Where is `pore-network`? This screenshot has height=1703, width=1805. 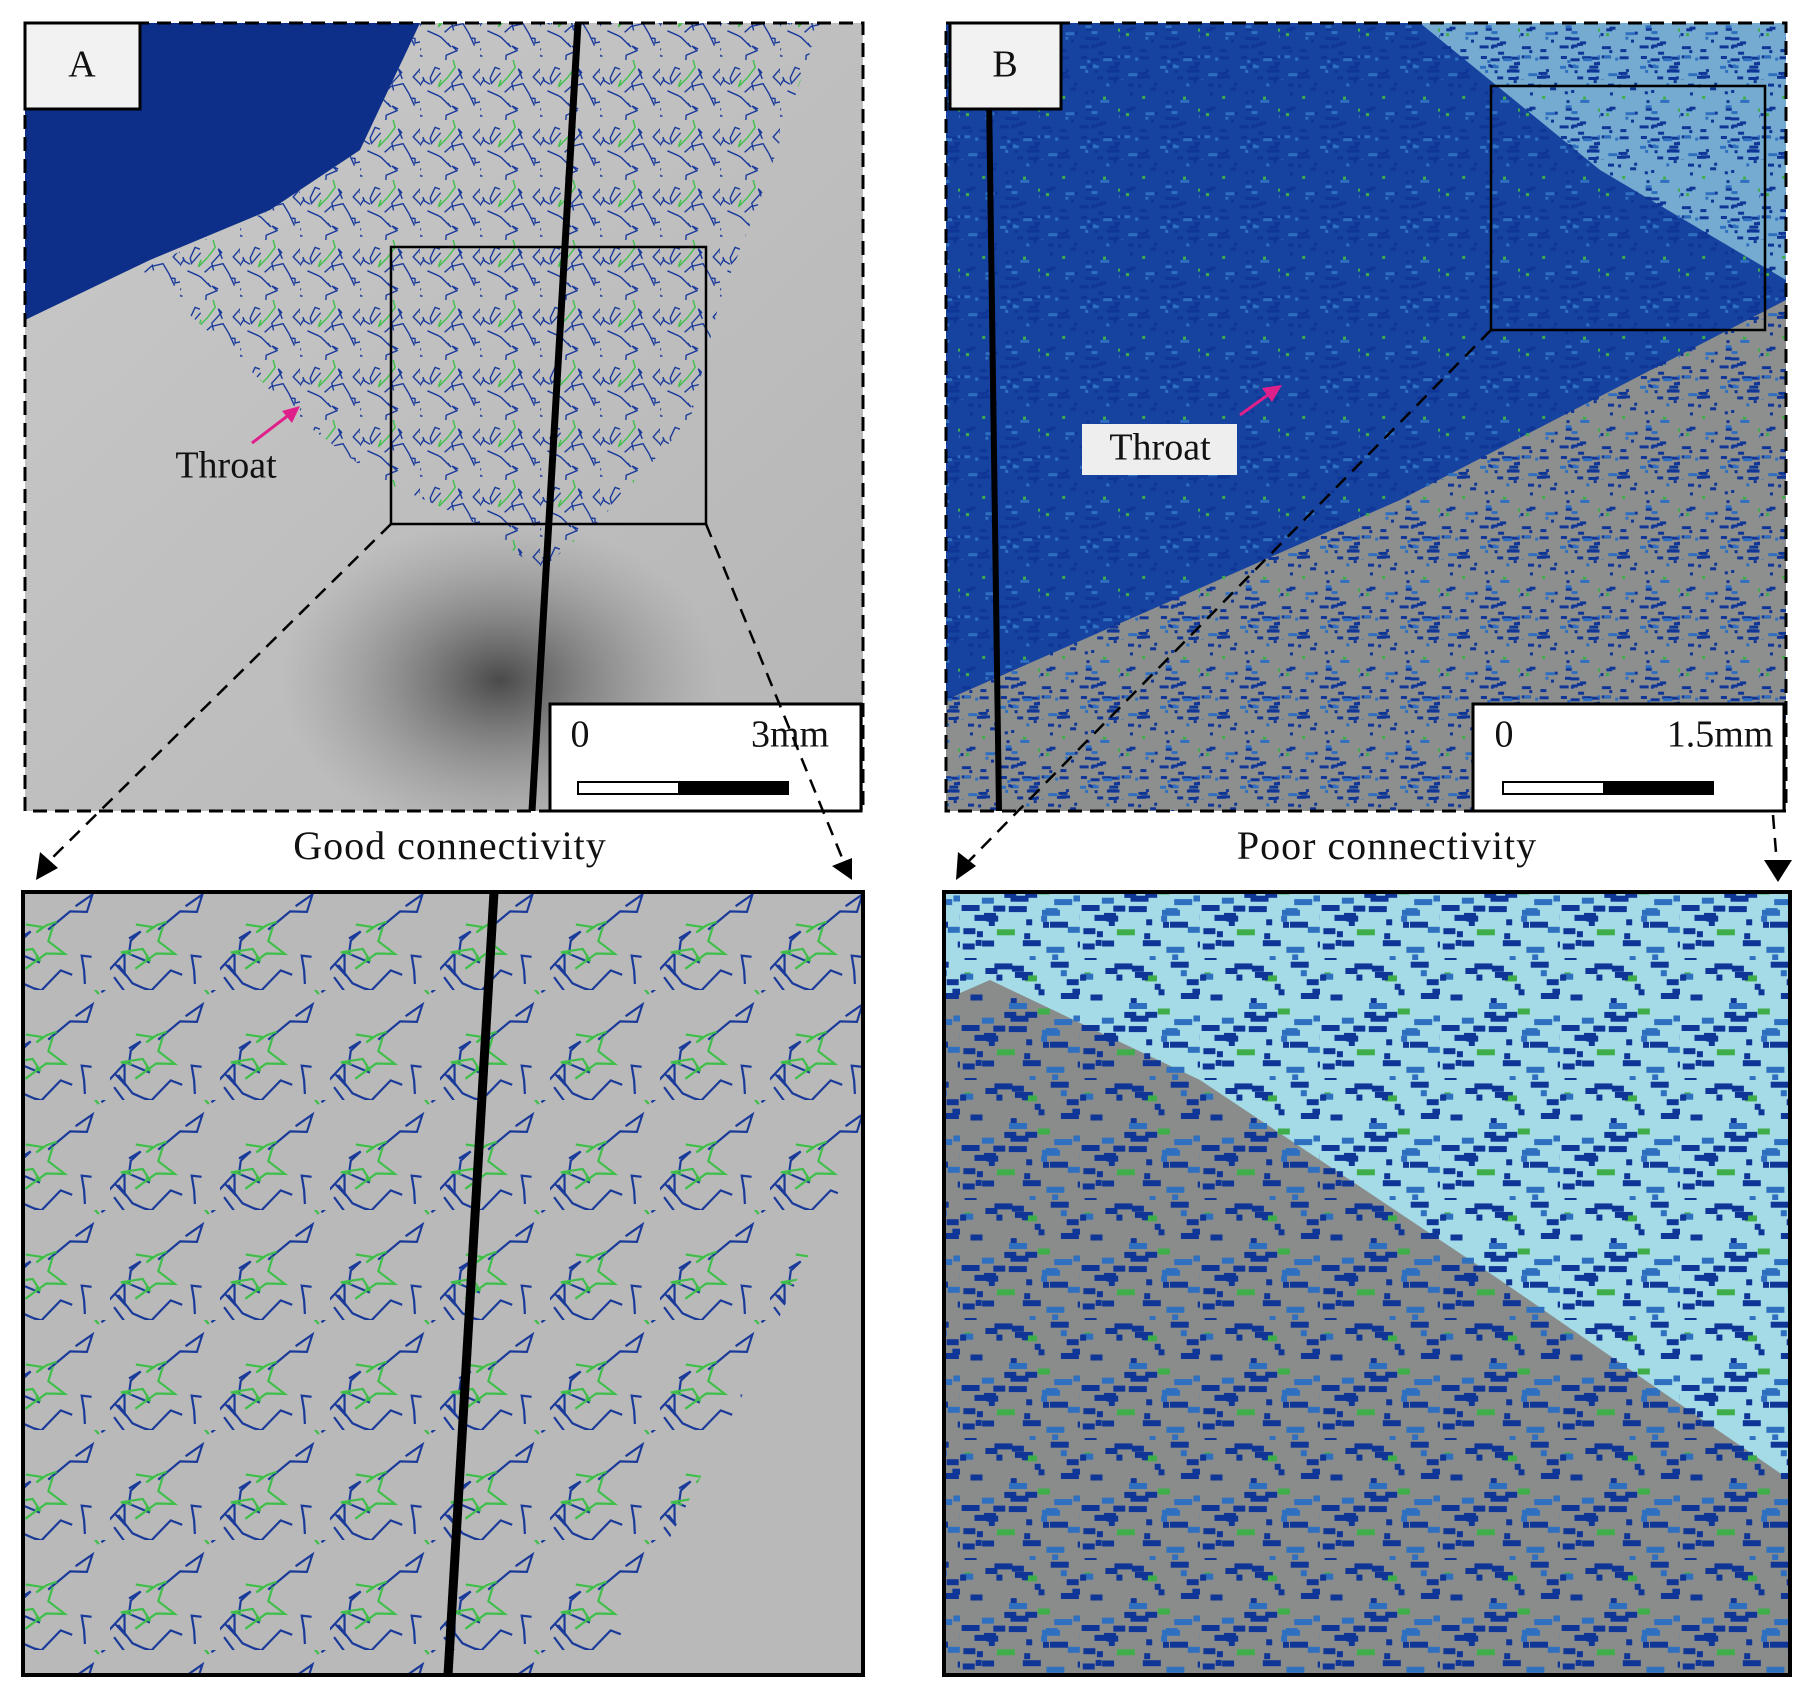
pore-network is located at coordinates (480, 296).